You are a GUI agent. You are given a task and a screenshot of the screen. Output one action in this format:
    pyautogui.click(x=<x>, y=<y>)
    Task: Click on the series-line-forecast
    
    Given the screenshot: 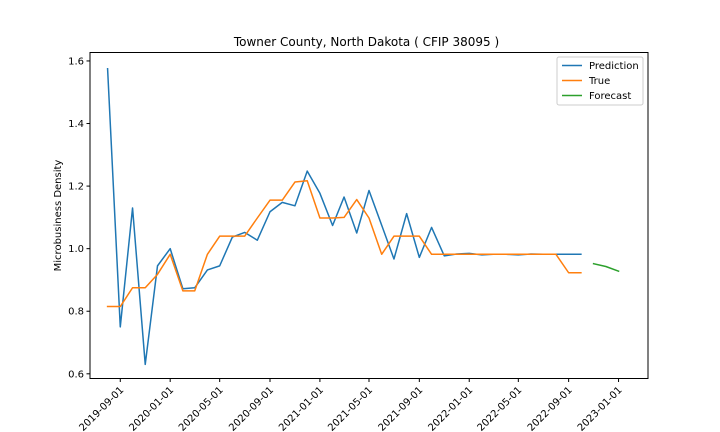 What is the action you would take?
    pyautogui.click(x=606, y=267)
    